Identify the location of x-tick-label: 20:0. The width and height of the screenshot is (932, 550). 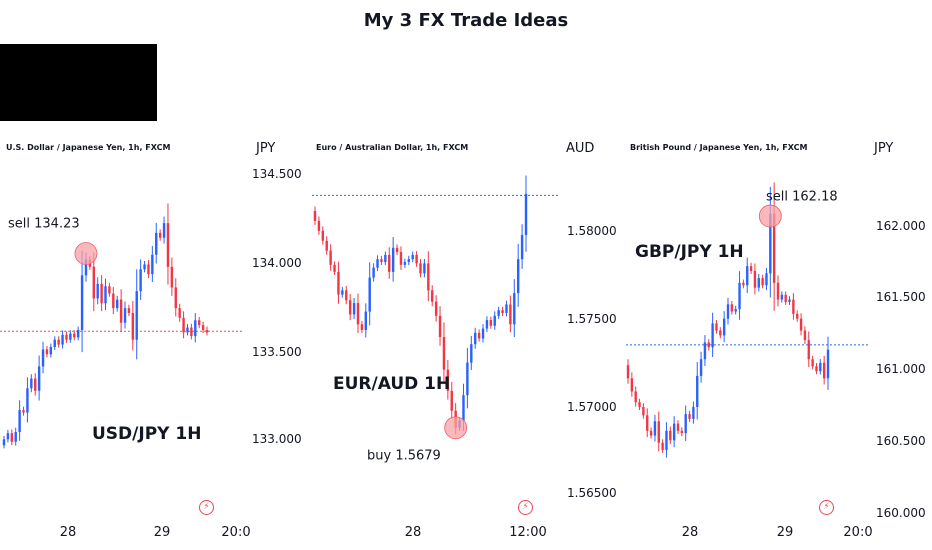
(858, 532).